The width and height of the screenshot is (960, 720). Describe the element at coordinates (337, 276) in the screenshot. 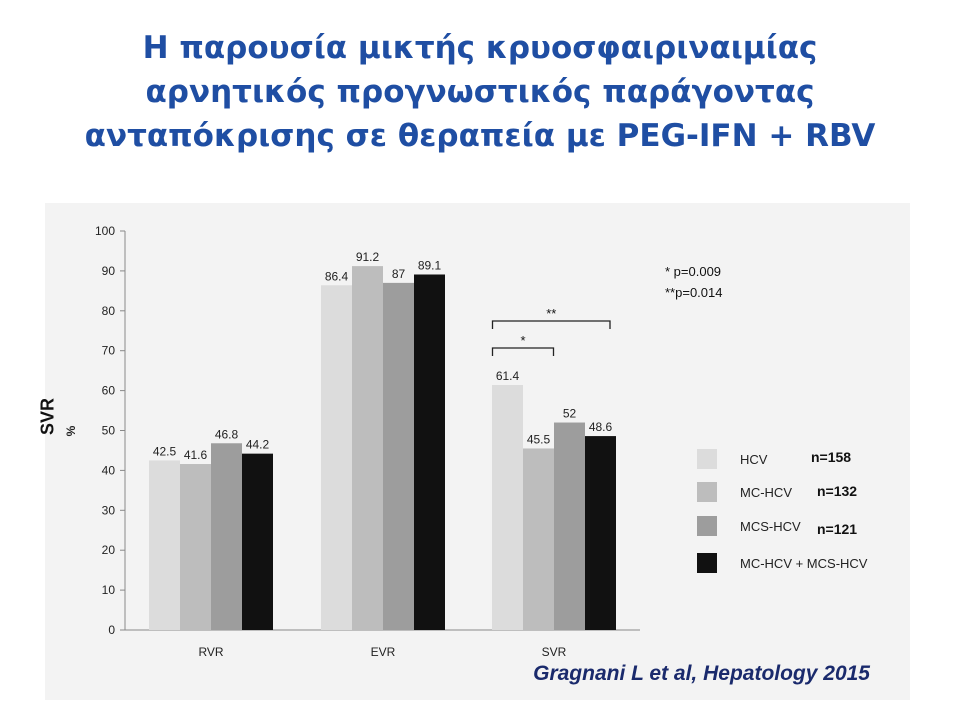

I see `data-label: 86.4` at that location.